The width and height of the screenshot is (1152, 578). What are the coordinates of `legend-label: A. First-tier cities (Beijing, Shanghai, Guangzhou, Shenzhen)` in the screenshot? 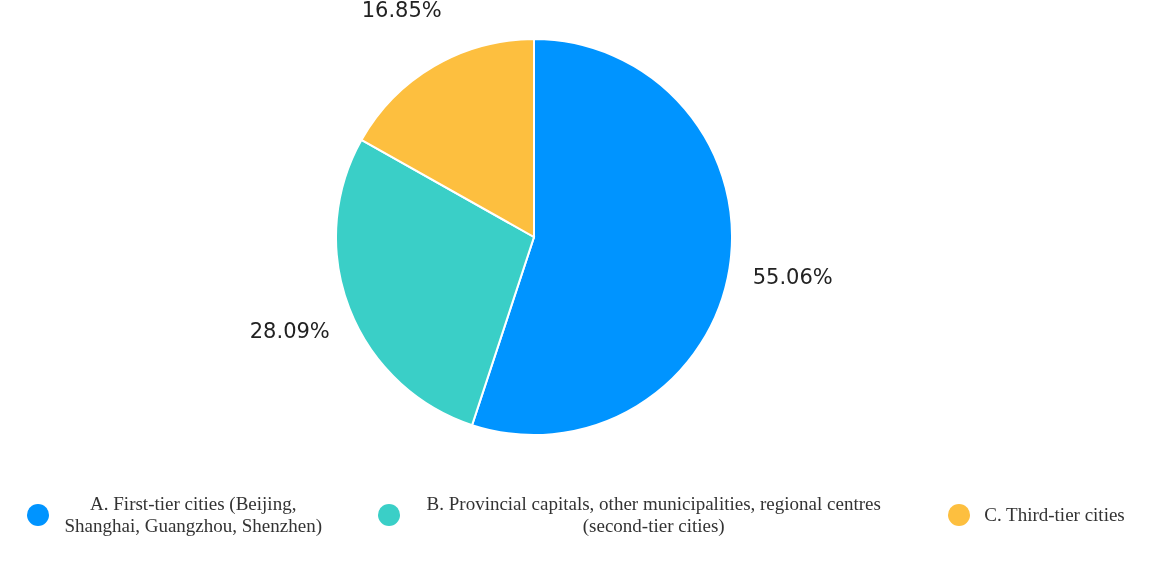 It's located at (193, 515).